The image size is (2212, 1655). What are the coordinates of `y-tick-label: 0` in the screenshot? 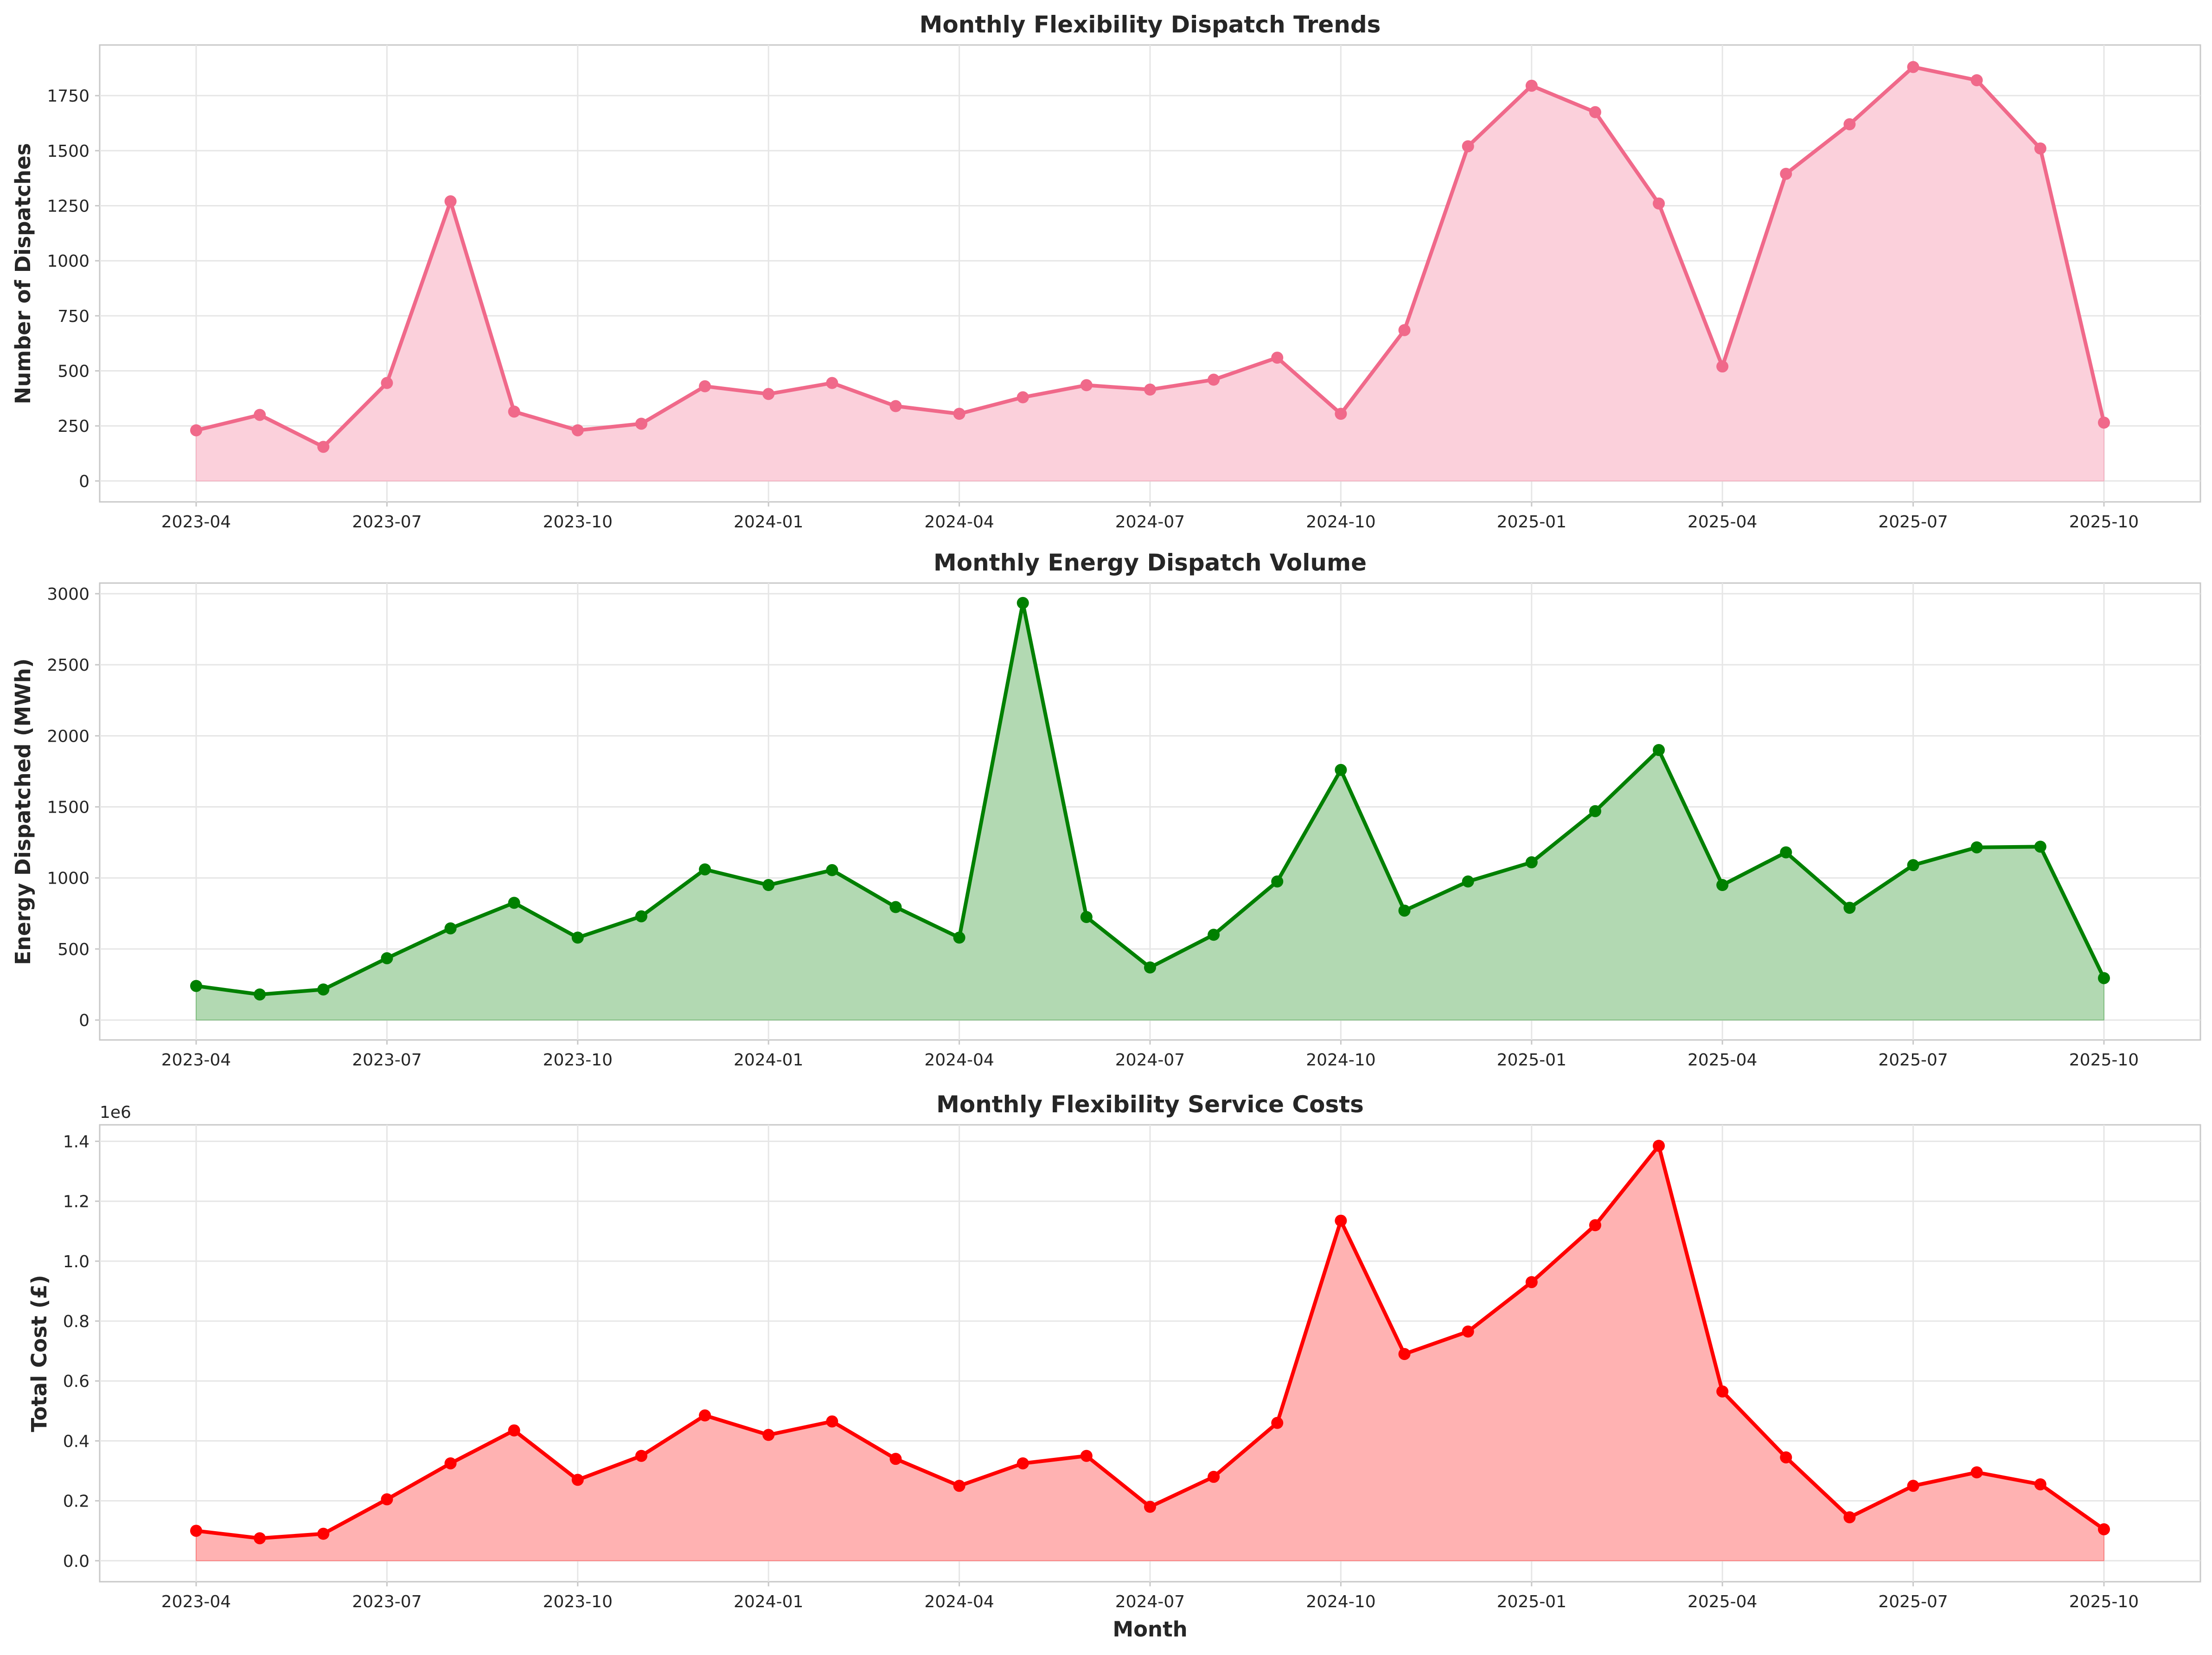 It's located at (84, 1020).